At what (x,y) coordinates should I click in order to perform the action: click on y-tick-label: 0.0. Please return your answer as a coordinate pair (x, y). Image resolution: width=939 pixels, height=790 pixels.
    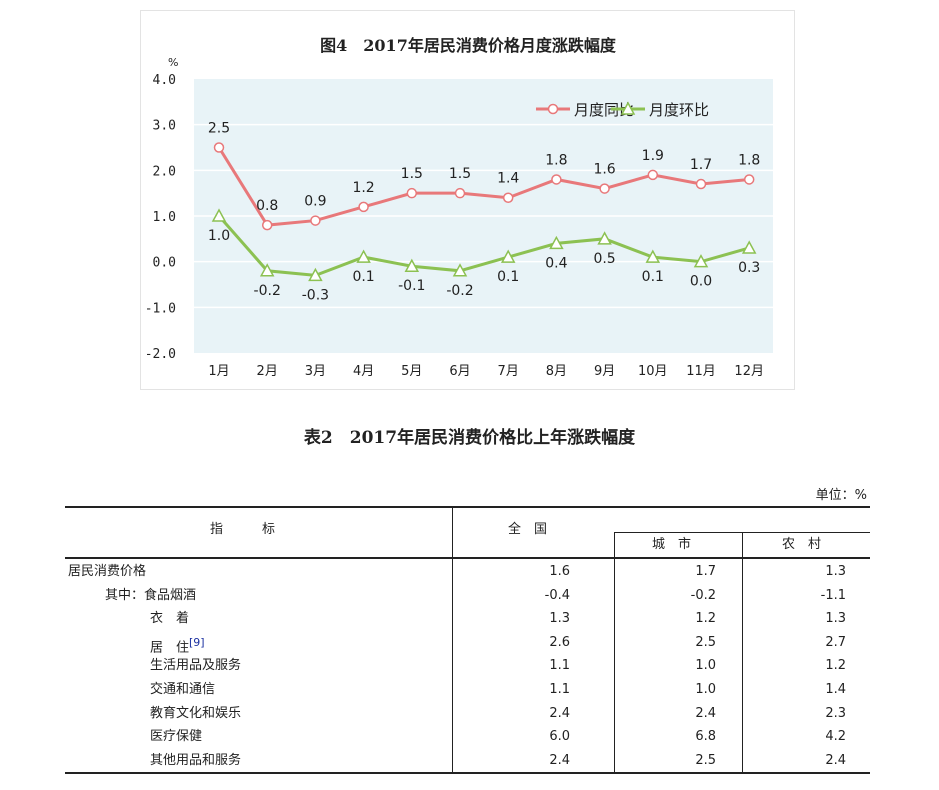
    Looking at the image, I should click on (164, 263).